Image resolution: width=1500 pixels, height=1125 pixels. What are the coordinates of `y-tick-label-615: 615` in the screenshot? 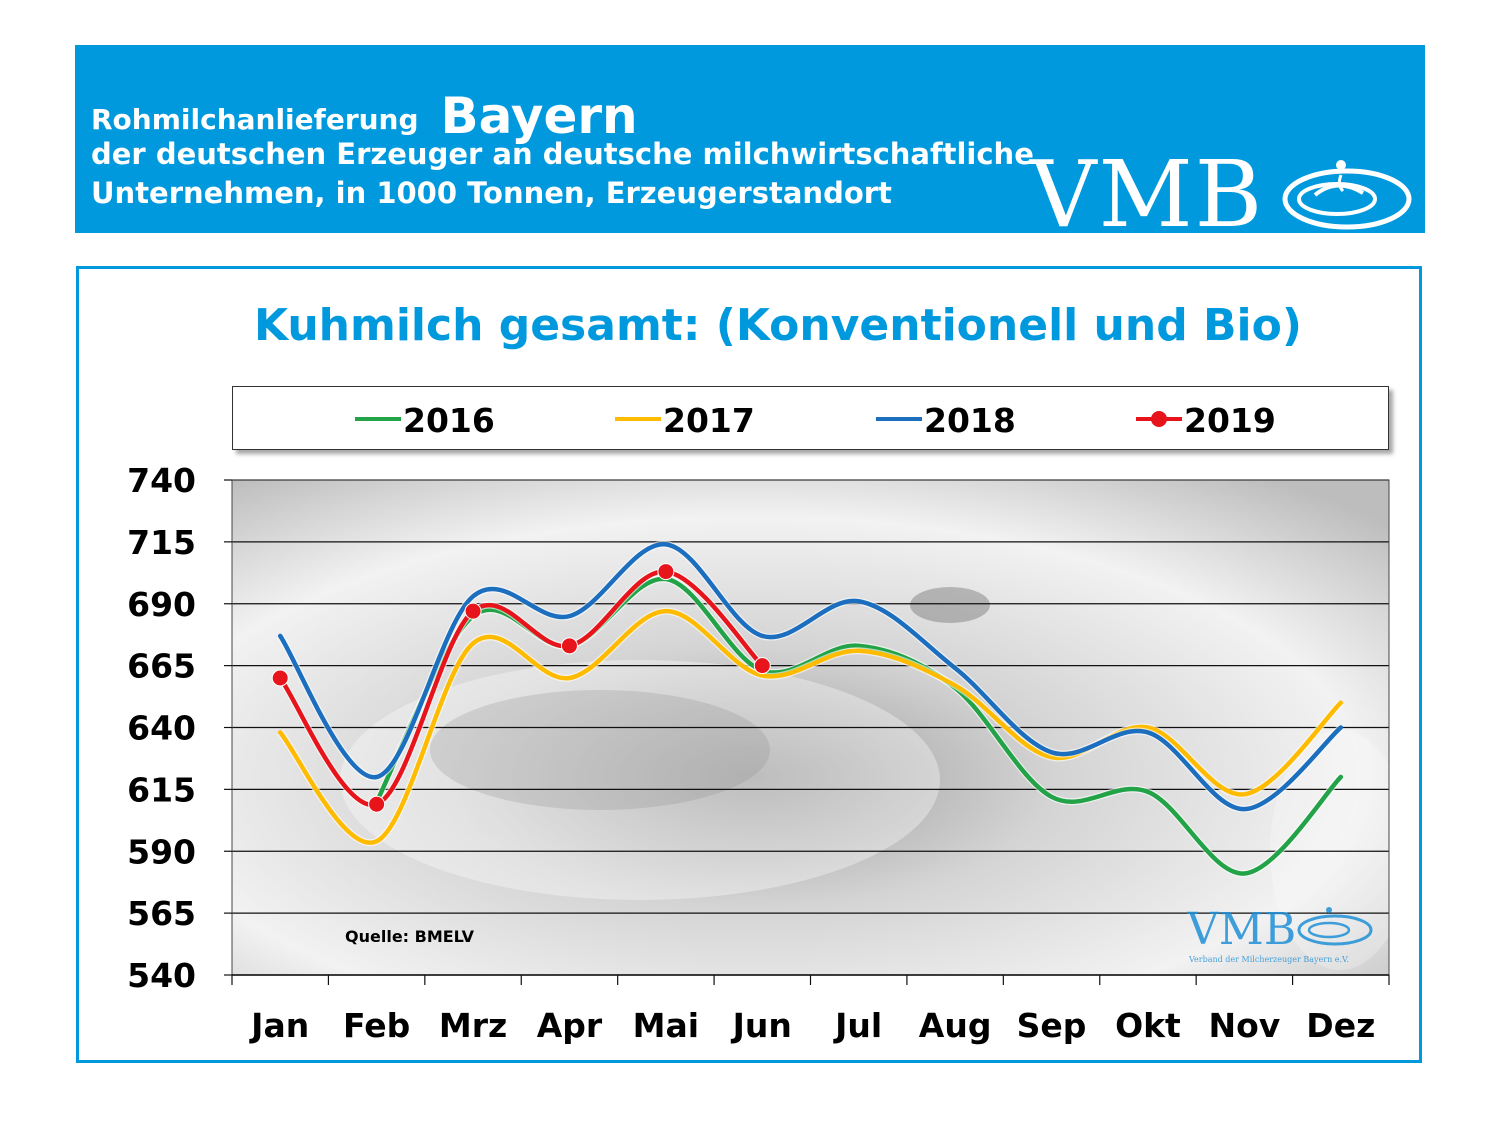 It's located at (161, 789).